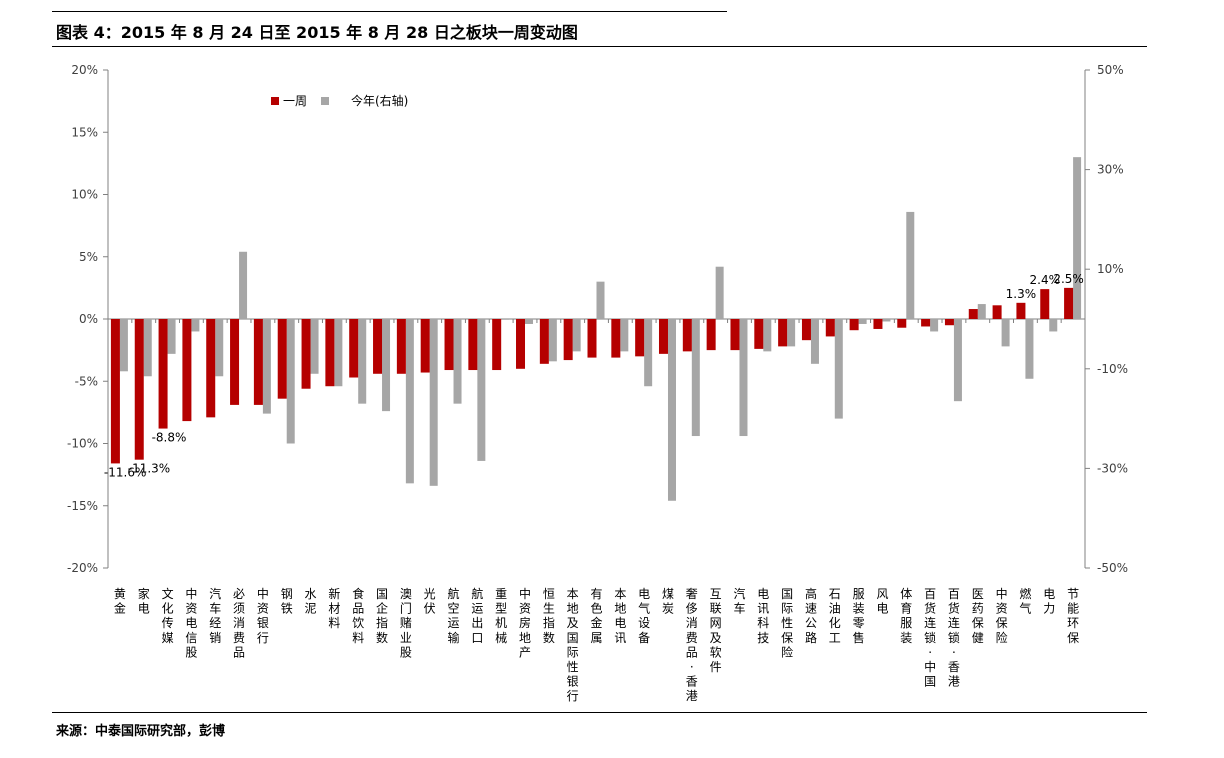 This screenshot has height=758, width=1224. Describe the element at coordinates (430, 601) in the screenshot. I see `category-label: 光伏` at that location.